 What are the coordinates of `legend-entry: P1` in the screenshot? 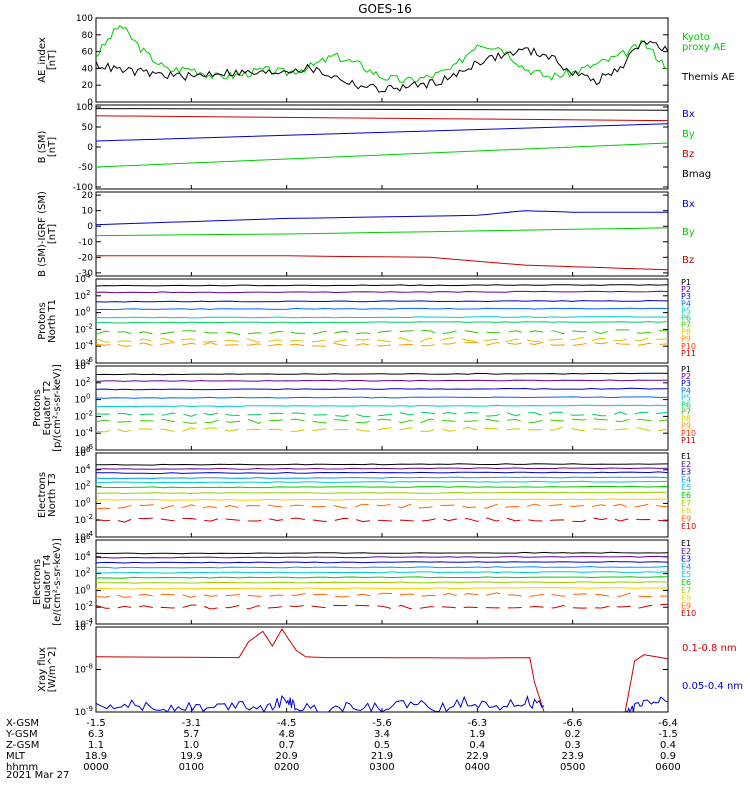 It's located at (686, 282).